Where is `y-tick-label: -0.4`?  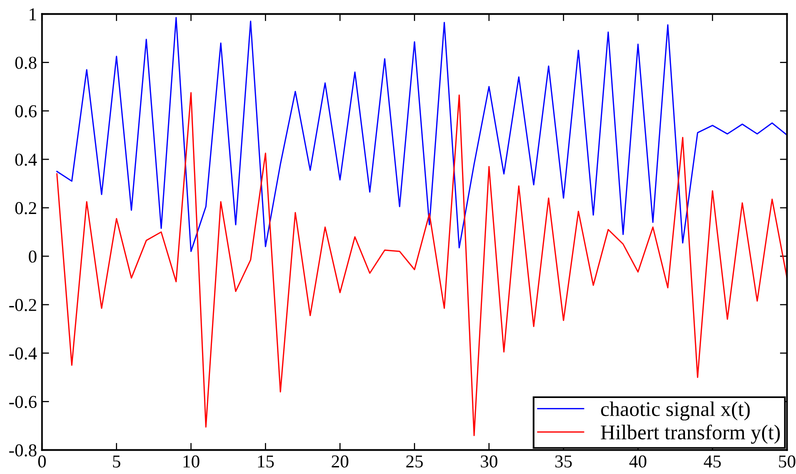
y-tick-label: -0.4 is located at coordinates (23, 353).